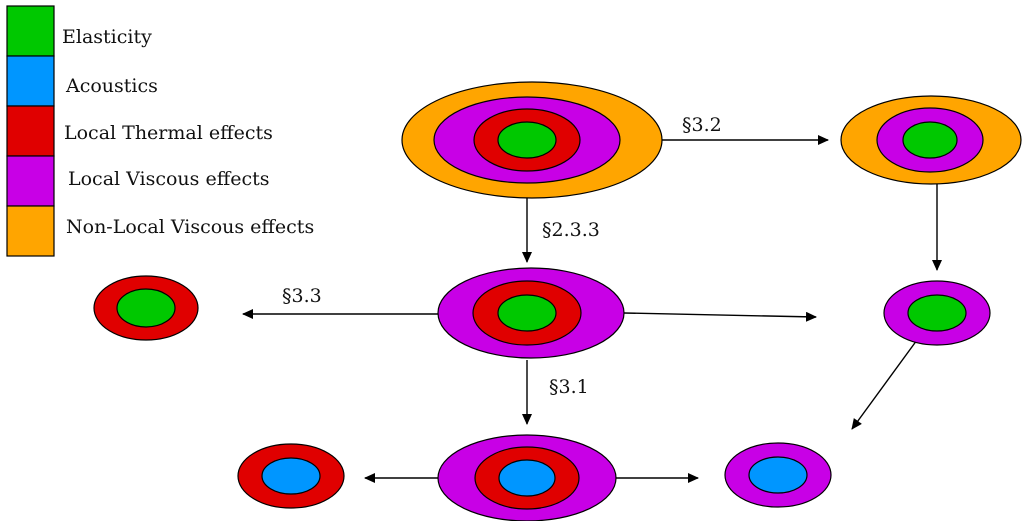  I want to click on node-vta-core-acoustics, so click(527, 478).